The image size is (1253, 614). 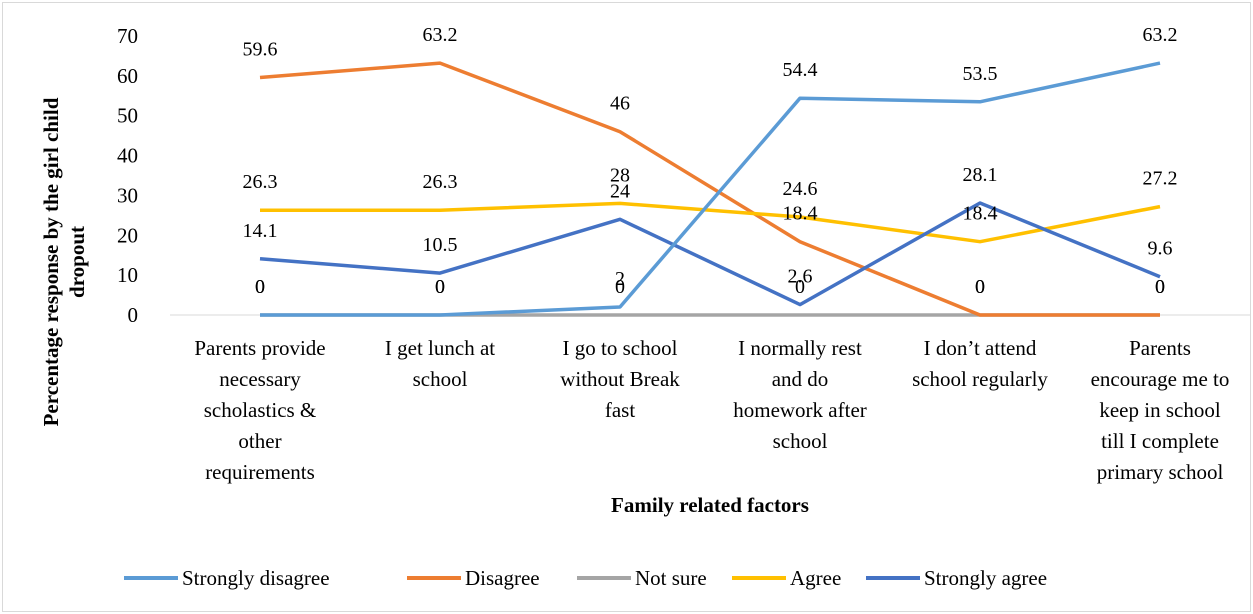 I want to click on y-tick-label: 70, so click(x=127, y=36).